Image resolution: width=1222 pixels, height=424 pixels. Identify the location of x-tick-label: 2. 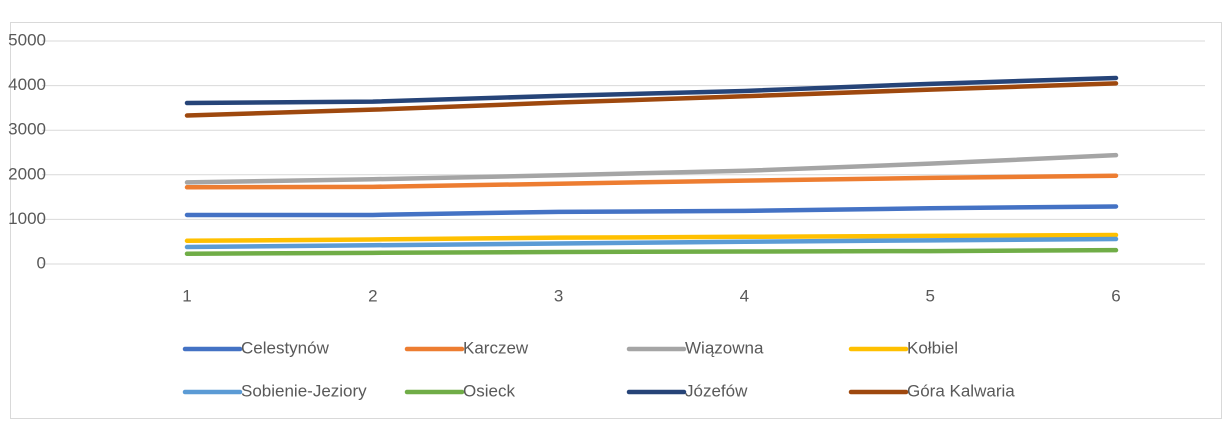
(372, 295).